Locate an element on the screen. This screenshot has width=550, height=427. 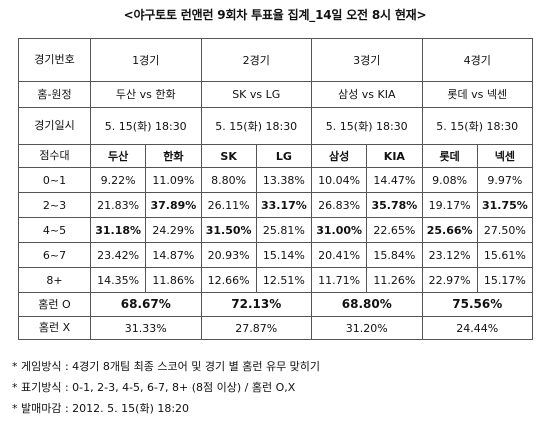
vote-rate-cell: 22.97% is located at coordinates (449, 280).